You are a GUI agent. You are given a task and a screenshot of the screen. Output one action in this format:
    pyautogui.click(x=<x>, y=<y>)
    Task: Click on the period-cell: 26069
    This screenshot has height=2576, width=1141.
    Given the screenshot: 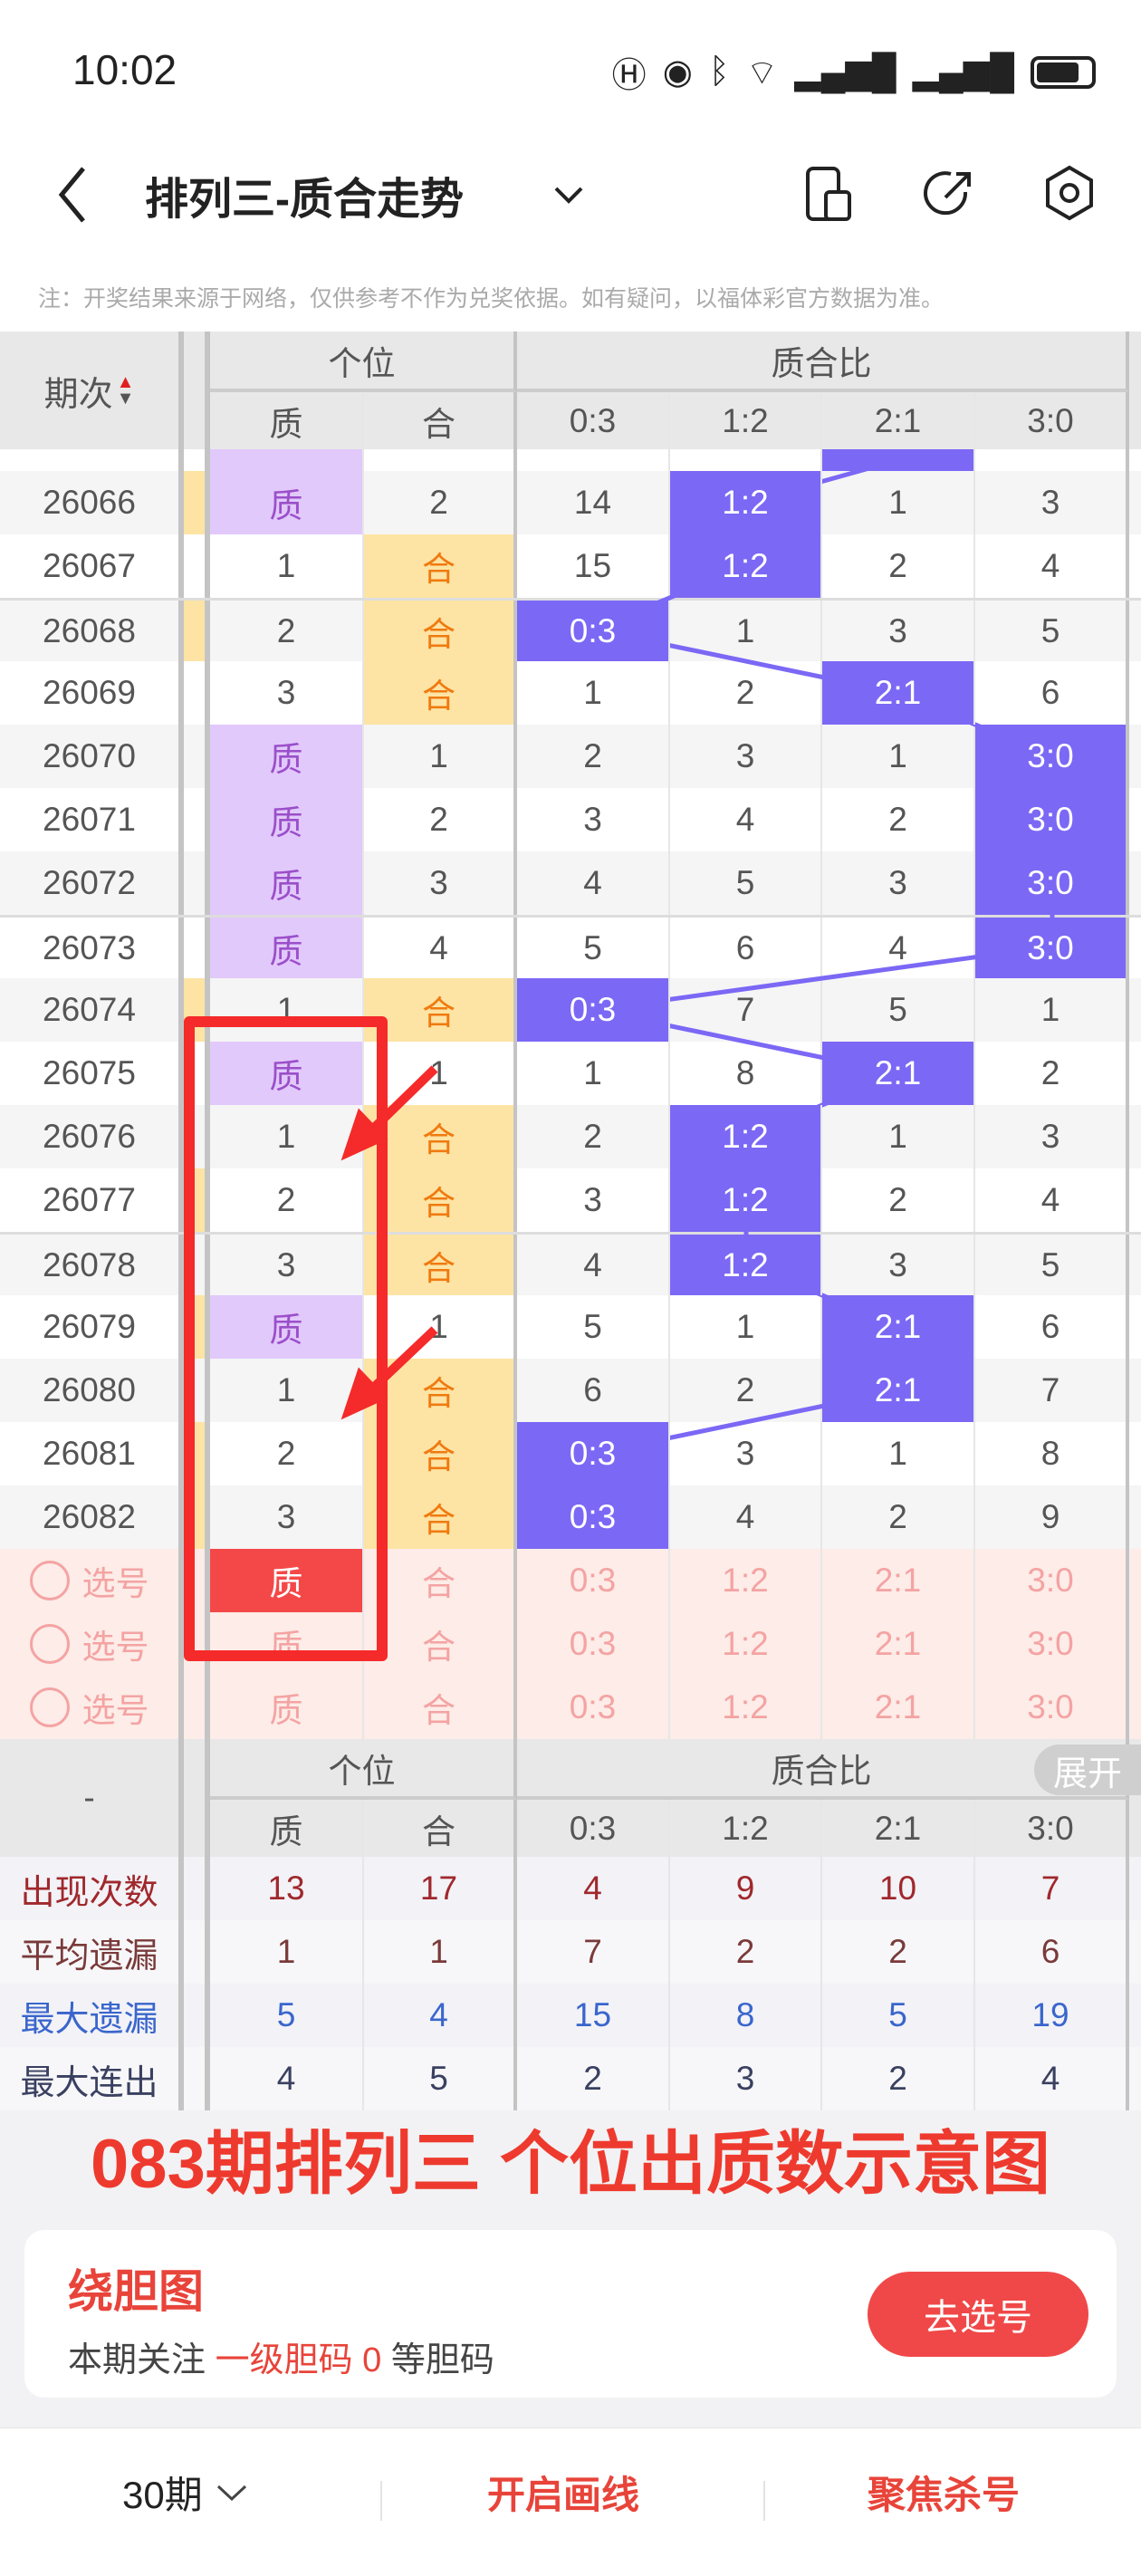 What is the action you would take?
    pyautogui.click(x=92, y=693)
    